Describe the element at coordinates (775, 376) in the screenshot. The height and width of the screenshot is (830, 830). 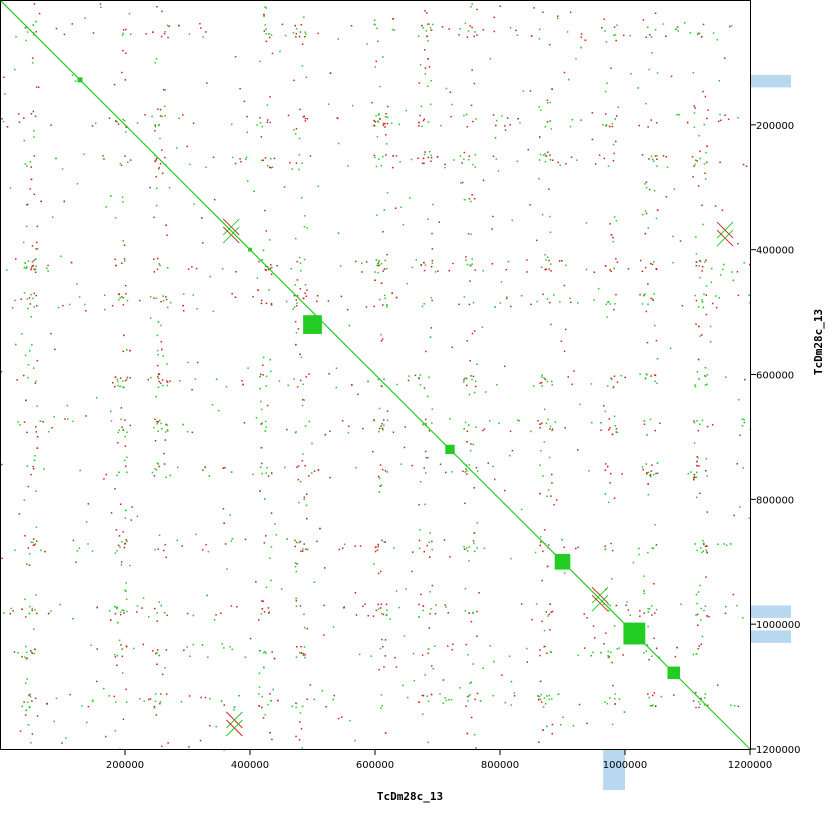
I see `y-tick-label: 600000` at that location.